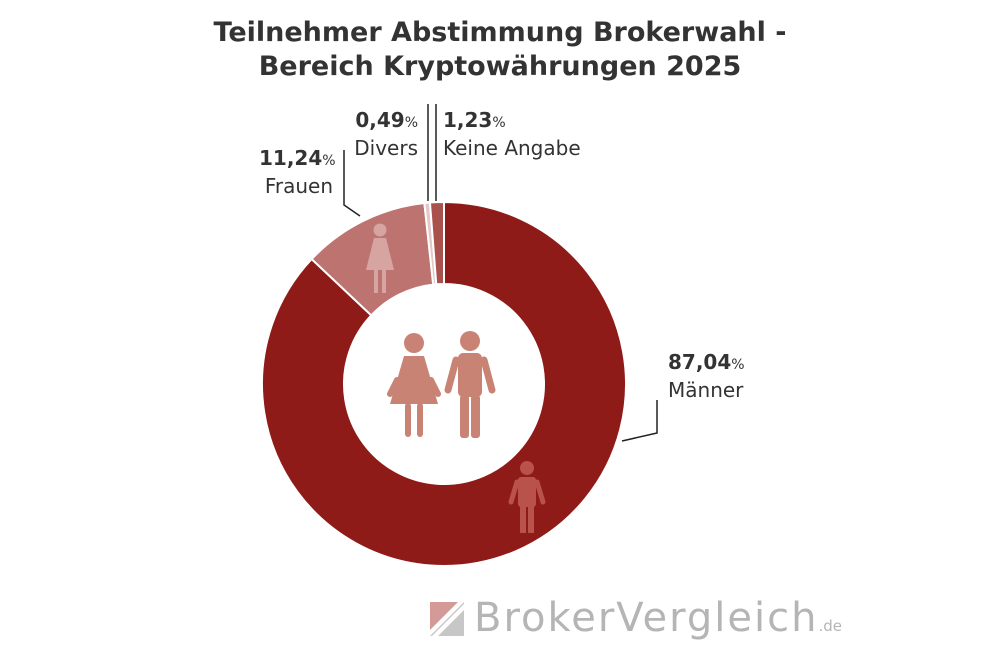 Image resolution: width=1000 pixels, height=662 pixels. I want to click on slice-unit-divers: %, so click(411, 123).